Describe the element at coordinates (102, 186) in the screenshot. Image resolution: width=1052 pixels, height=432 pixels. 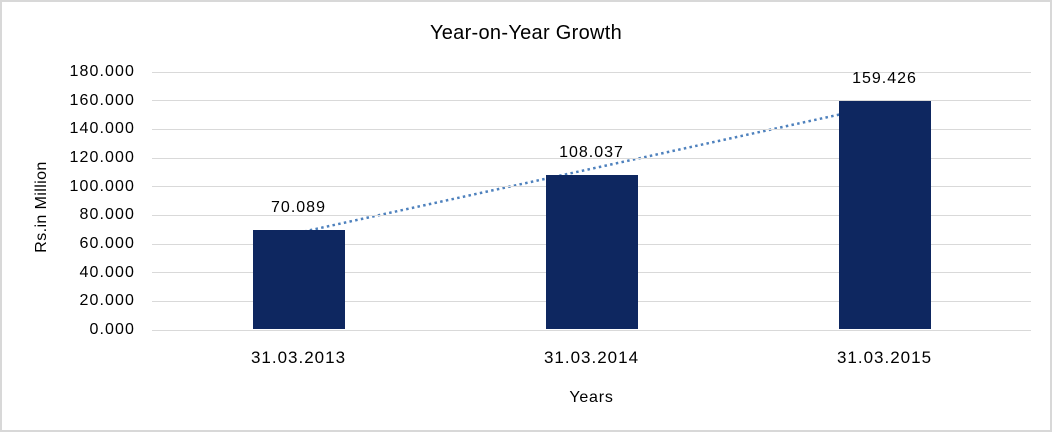
I see `y-tick-label: 100.000` at that location.